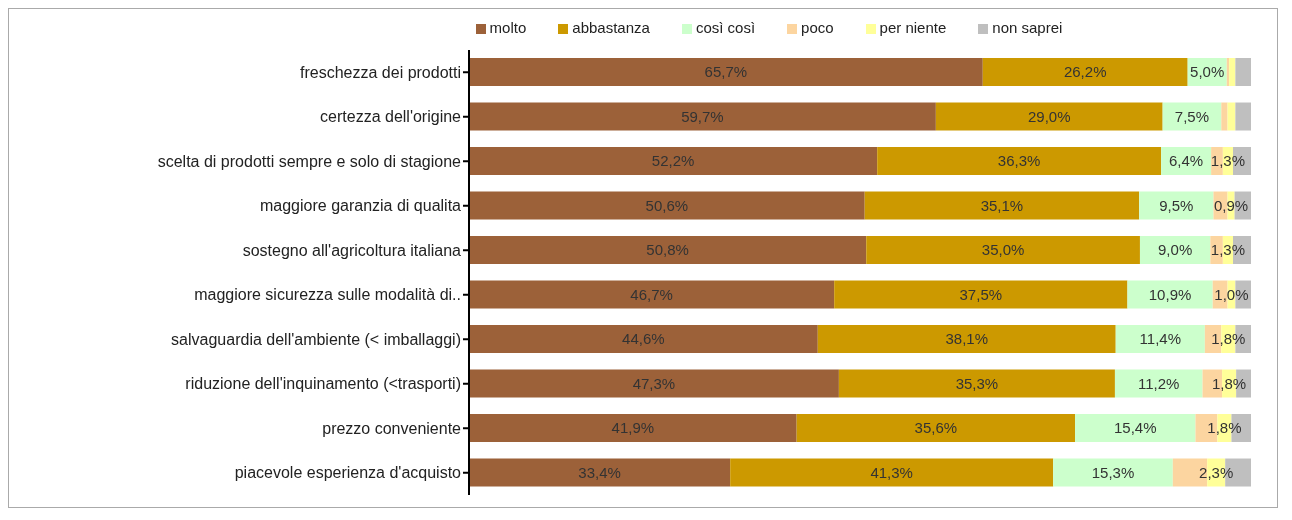 The width and height of the screenshot is (1292, 520). I want to click on data-label: 65,7%, so click(726, 72).